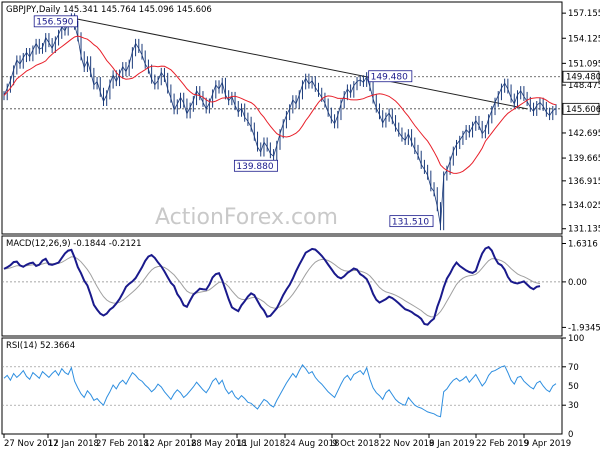  I want to click on price-value-label: 149.480, so click(583, 78).